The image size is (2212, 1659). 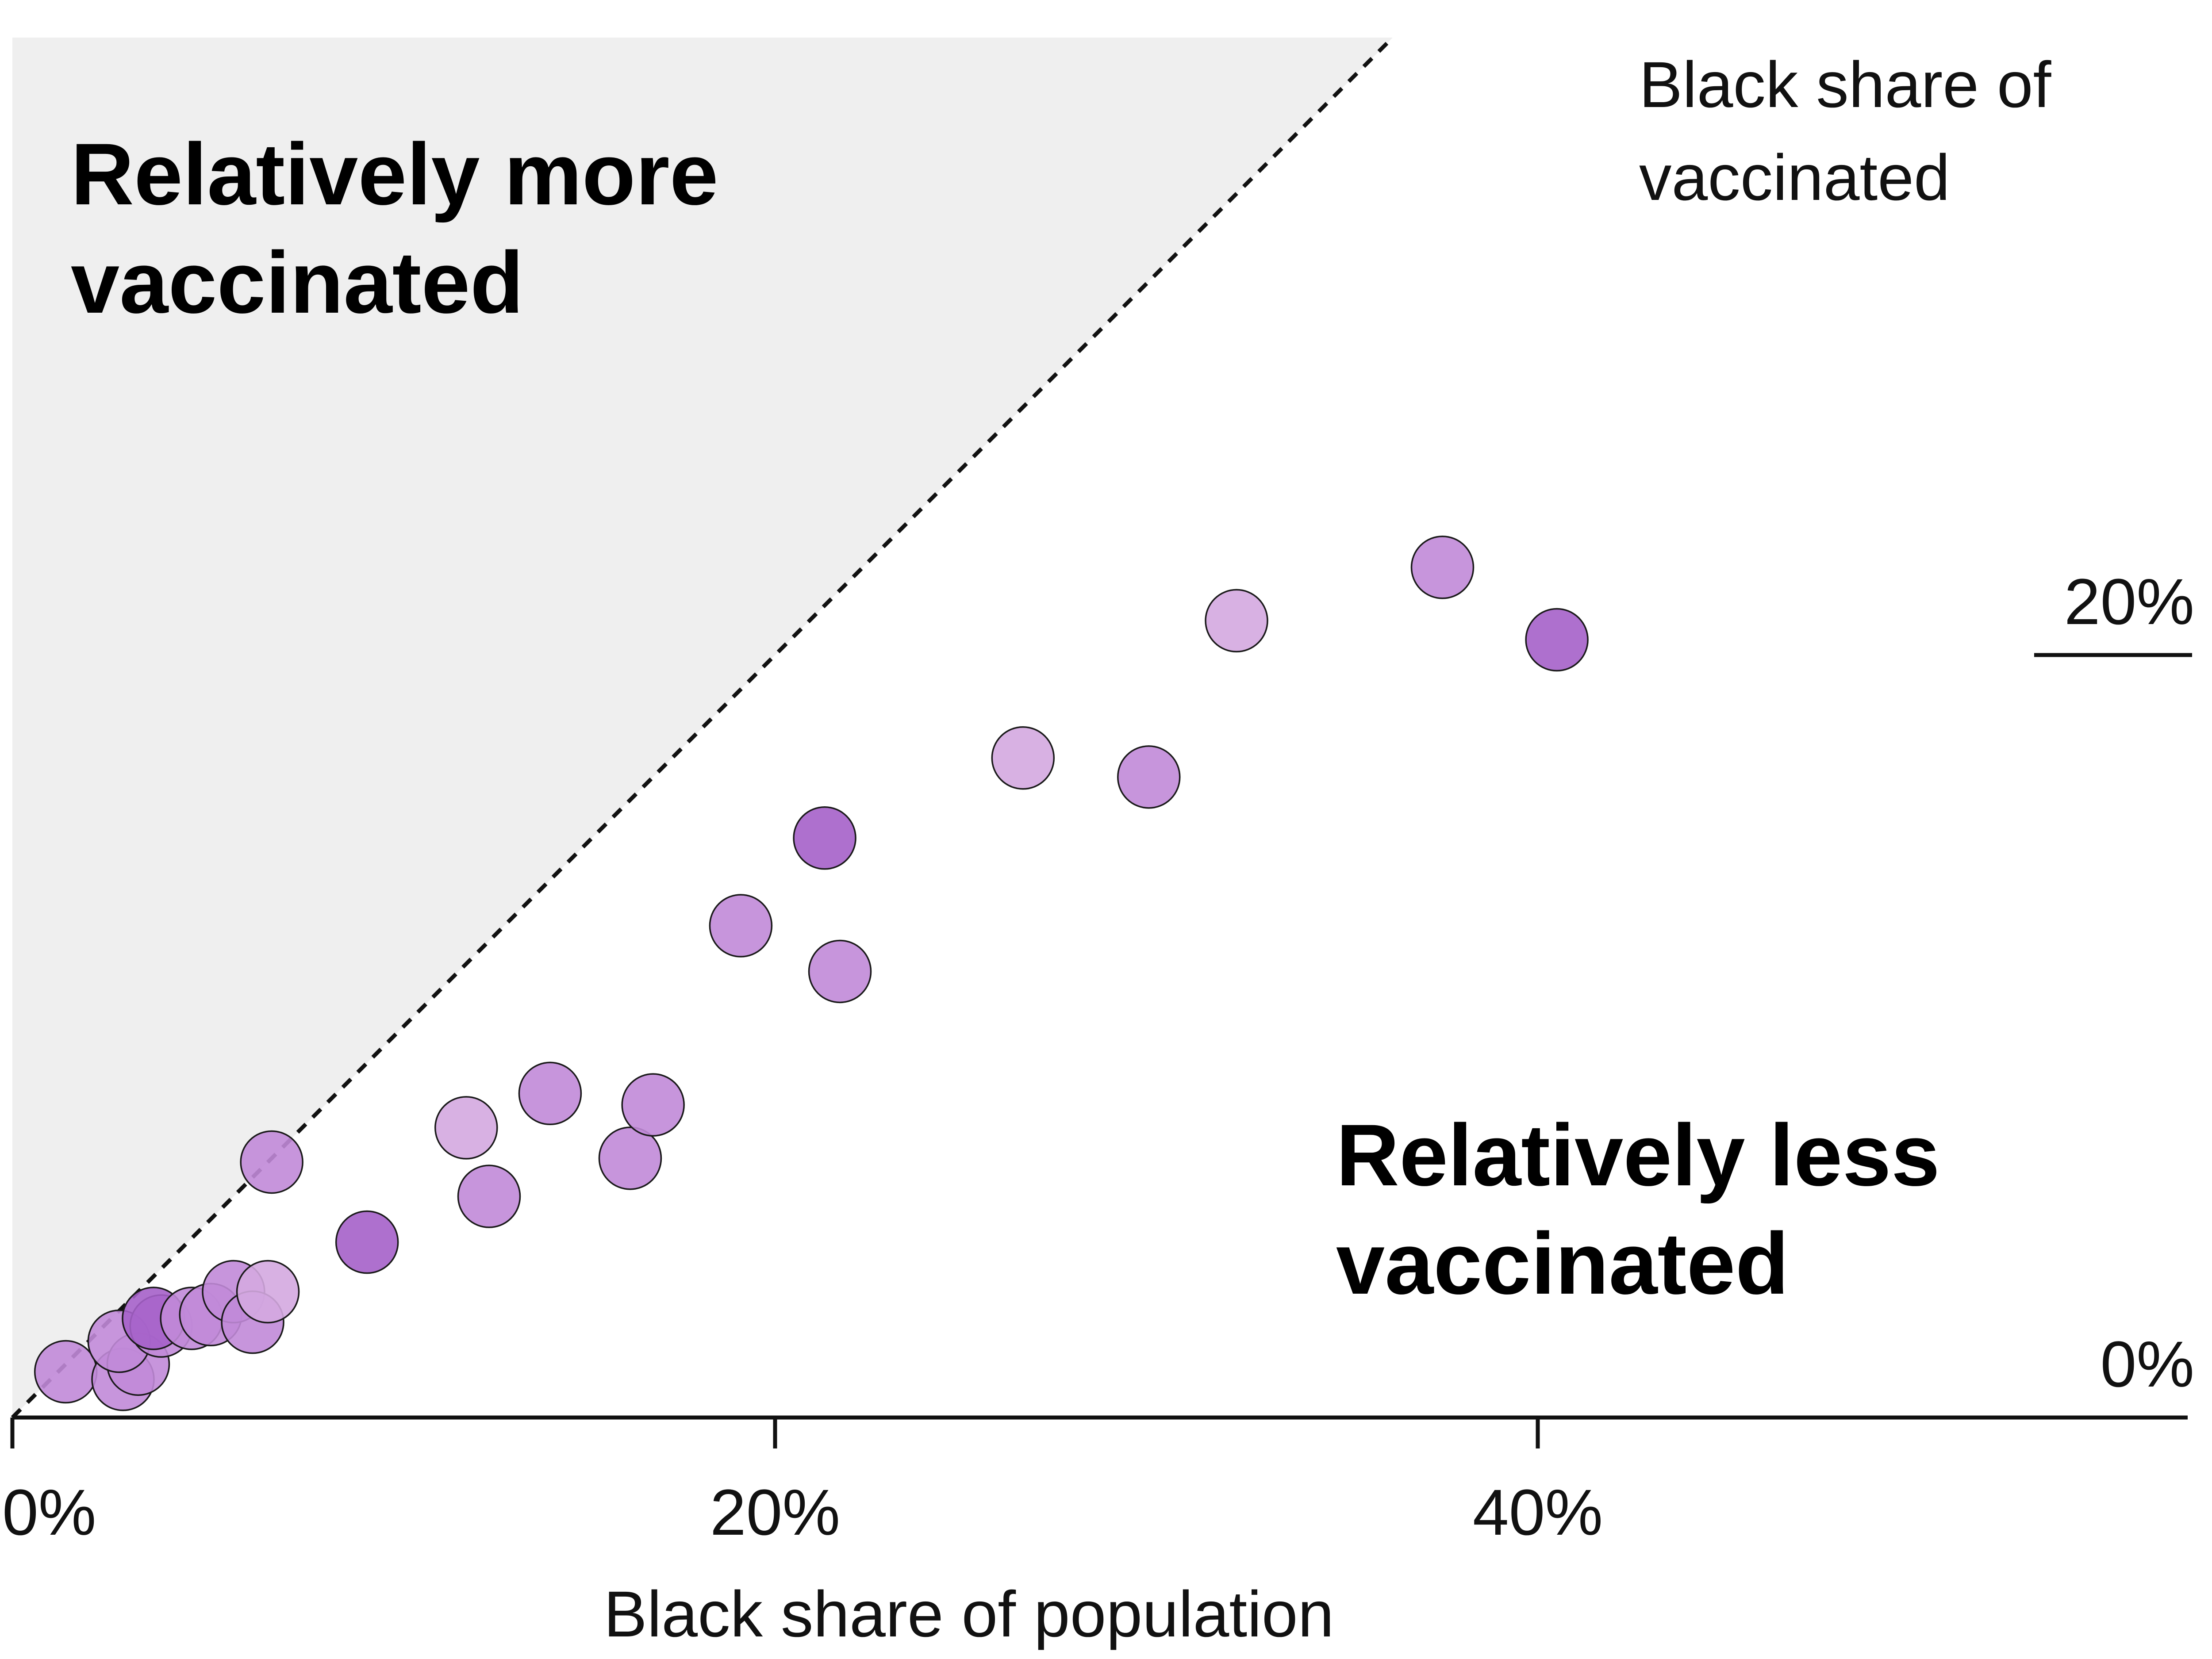 What do you see at coordinates (1795, 178) in the screenshot?
I see `y-axis-title-line-2: vaccinated` at bounding box center [1795, 178].